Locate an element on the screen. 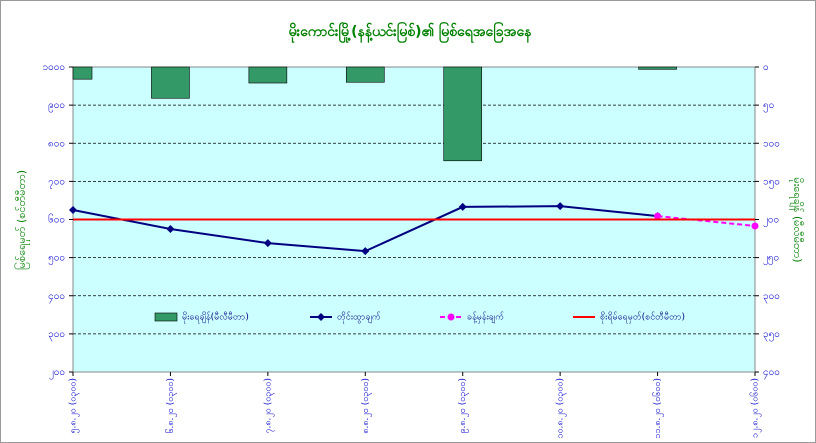 The width and height of the screenshot is (816, 443). x-tick-label: ၁၂.၈.၂၀ (၀၆၀၀) is located at coordinates (756, 408).